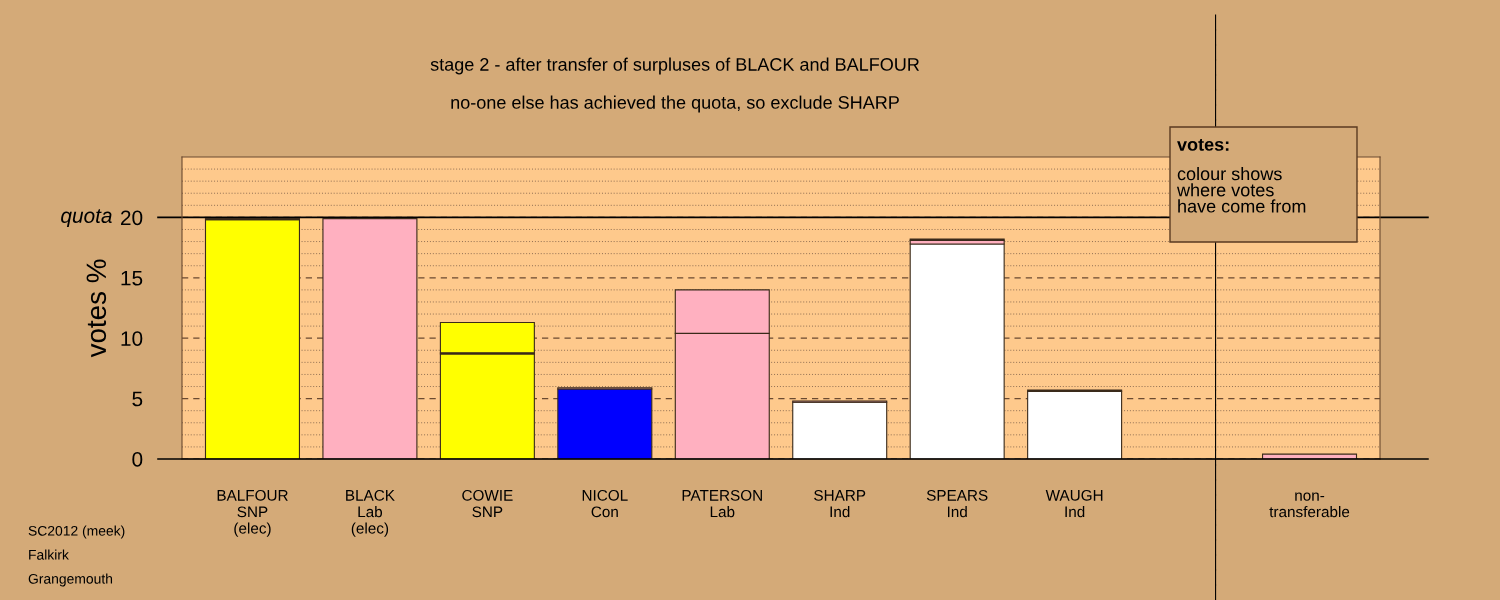 The image size is (1500, 600). I want to click on ref-line-label: quota, so click(86, 218).